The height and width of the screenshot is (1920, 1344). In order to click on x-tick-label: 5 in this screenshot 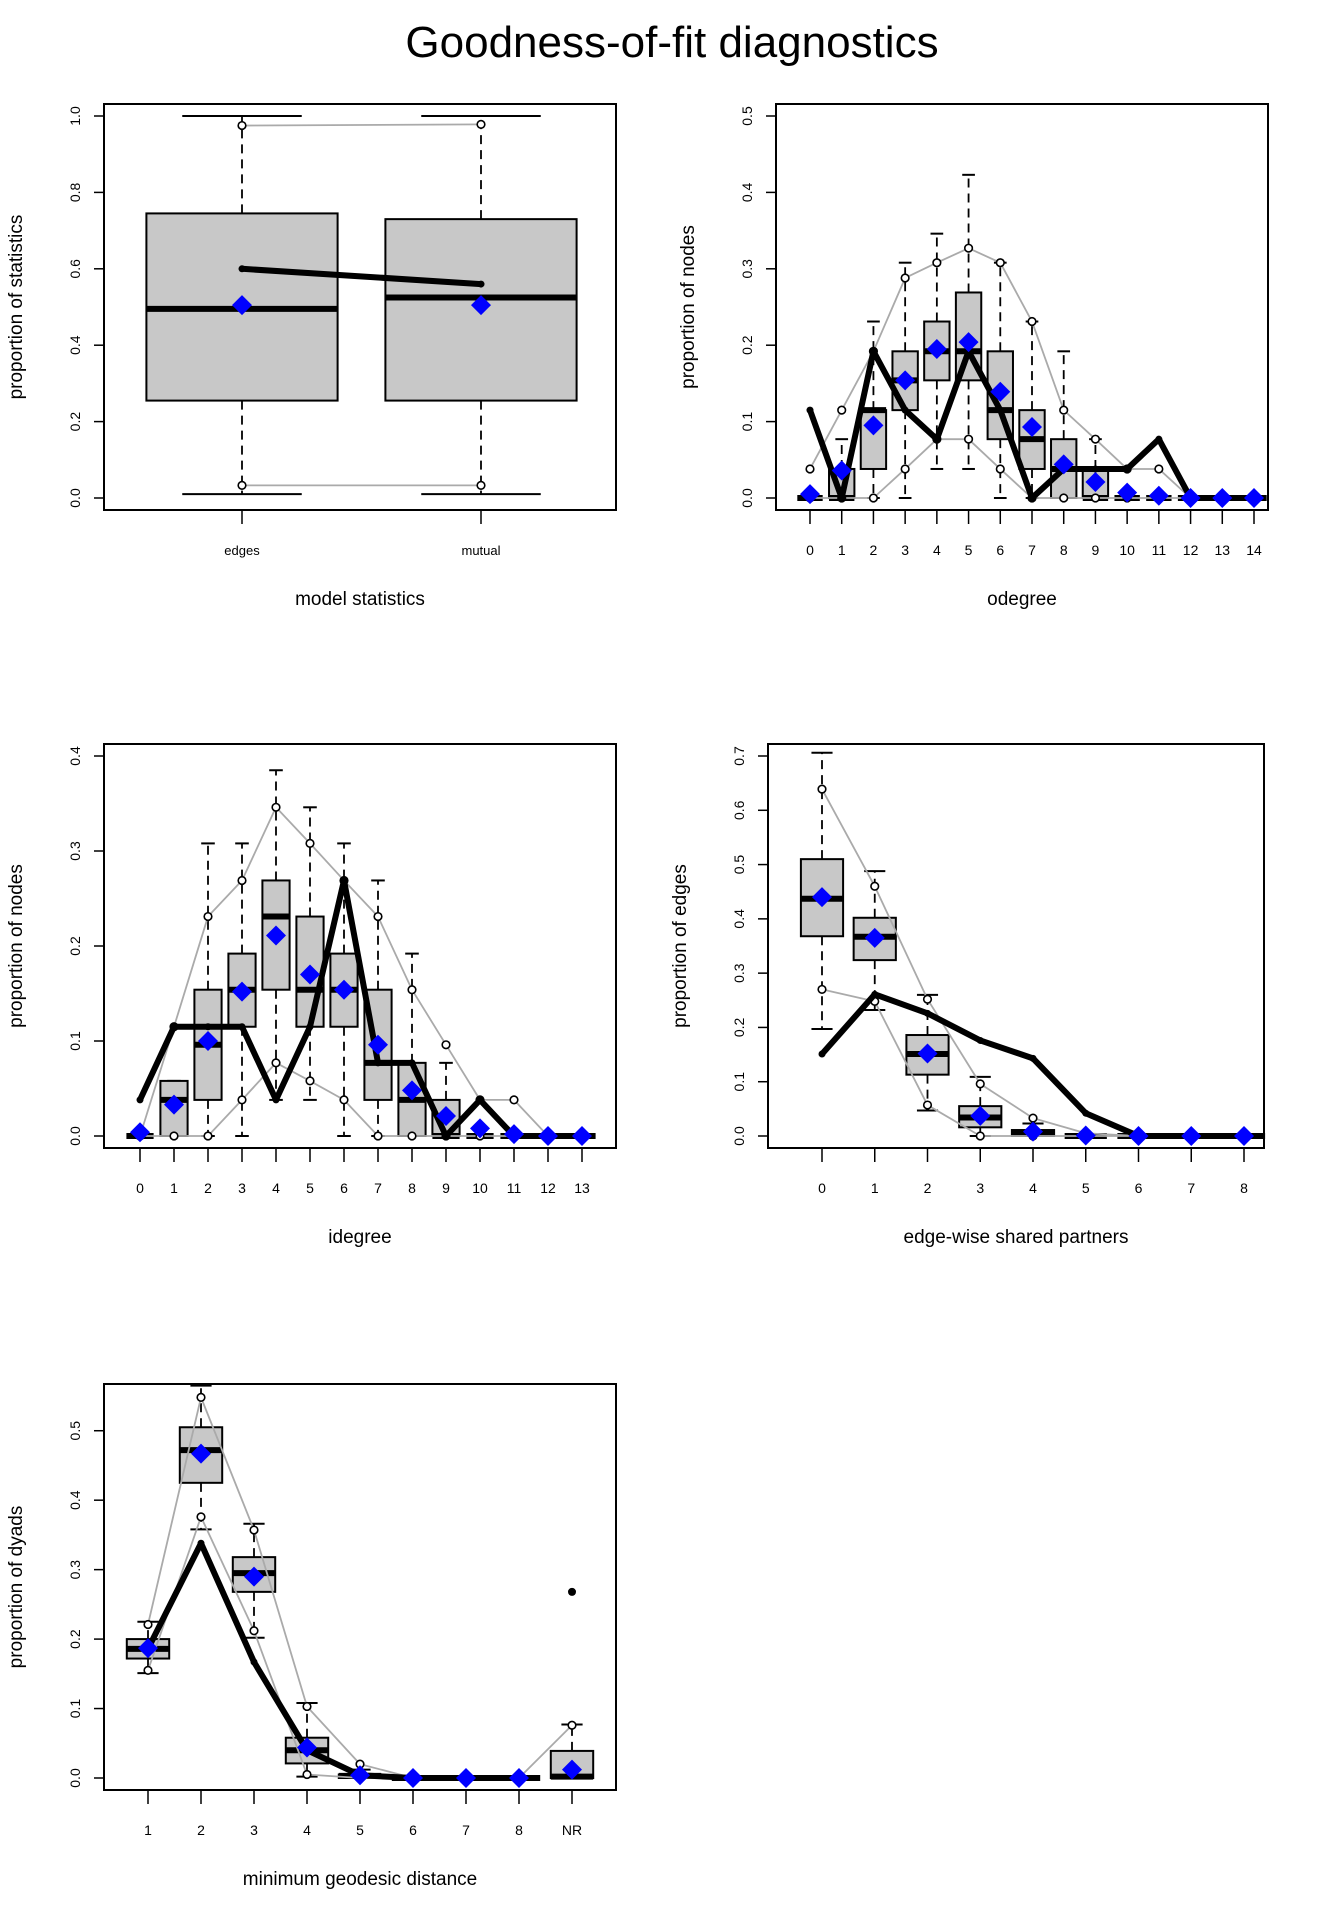, I will do `click(360, 1830)`.